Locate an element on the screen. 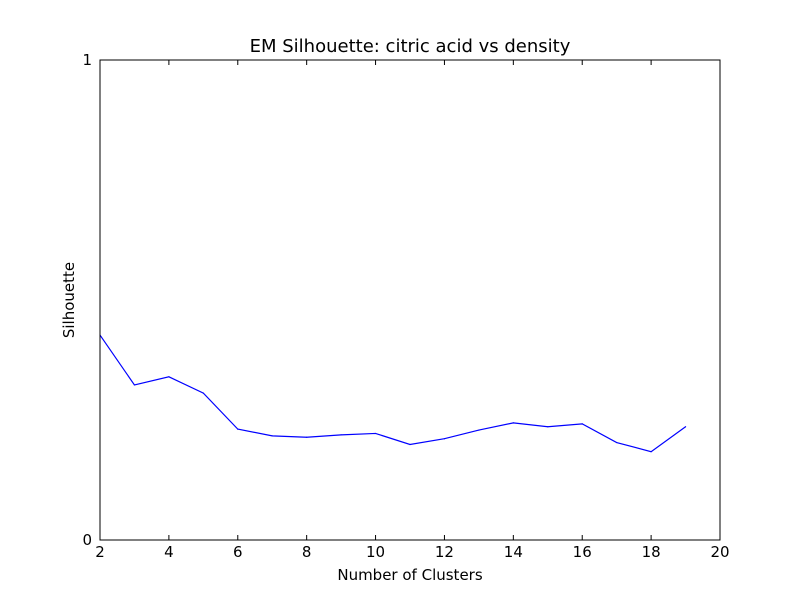 Image resolution: width=800 pixels, height=604 pixels. x-tick-label: 20 is located at coordinates (719, 552).